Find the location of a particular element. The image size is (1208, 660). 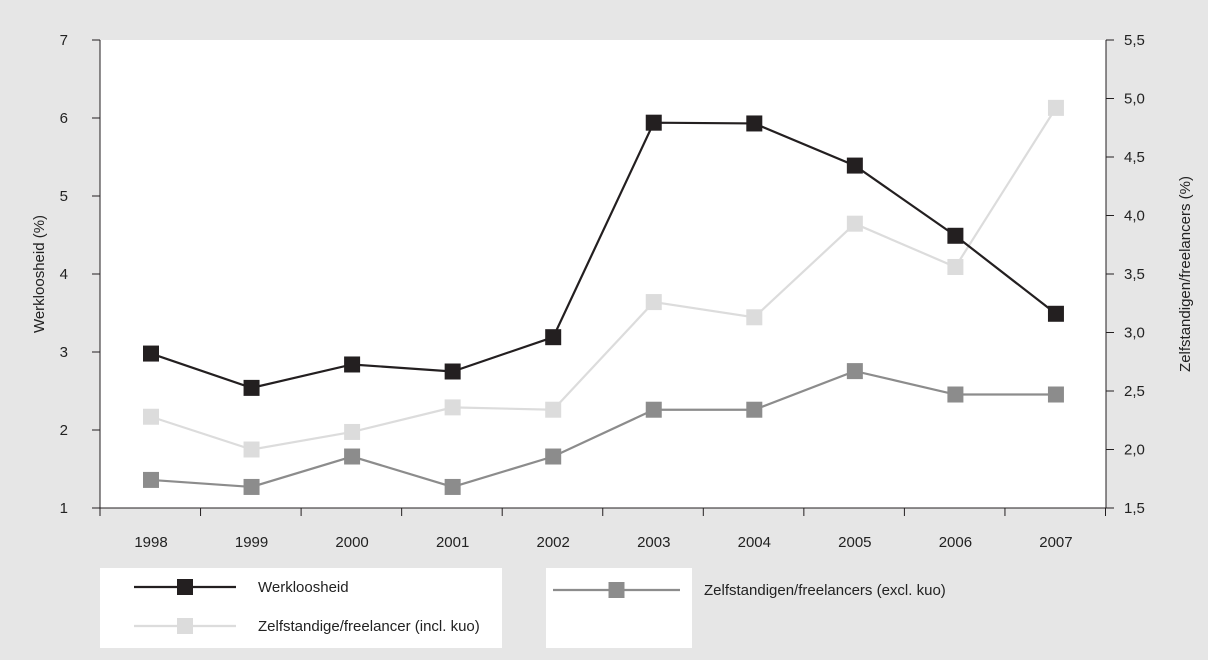

x-tick-label: 2001 is located at coordinates (452, 542).